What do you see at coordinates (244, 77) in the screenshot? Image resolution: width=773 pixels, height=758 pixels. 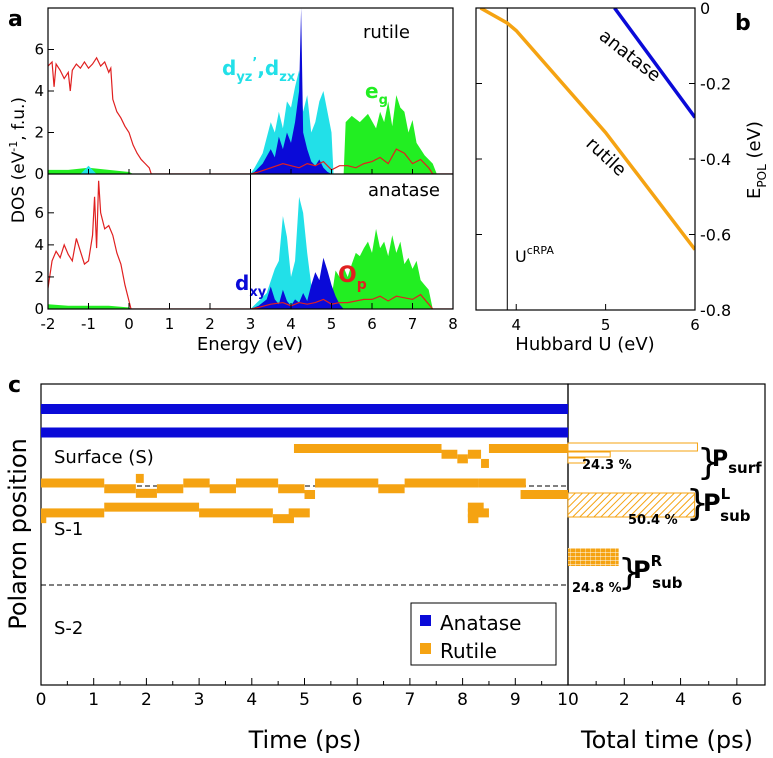 I see `label-dyz-sub: yz` at bounding box center [244, 77].